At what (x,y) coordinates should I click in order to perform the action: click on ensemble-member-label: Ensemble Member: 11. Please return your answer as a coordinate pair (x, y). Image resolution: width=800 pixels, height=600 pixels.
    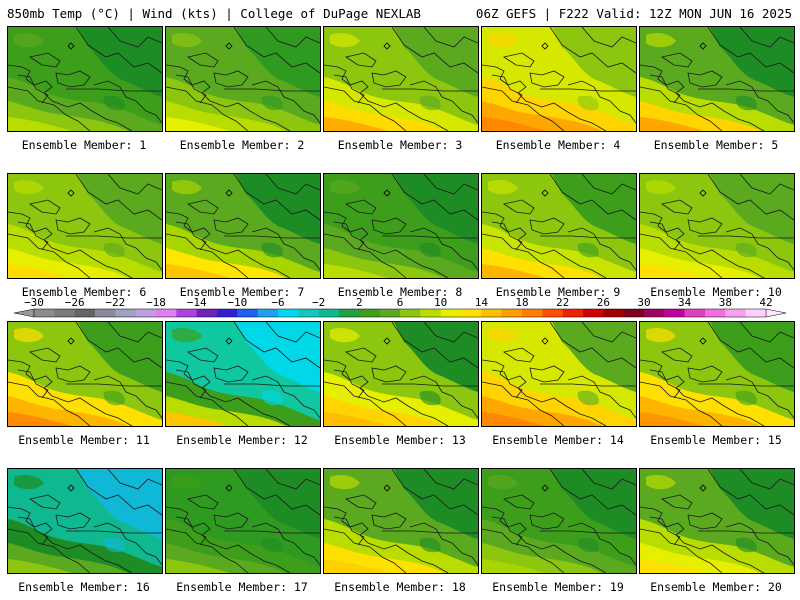
    Looking at the image, I should click on (84, 440).